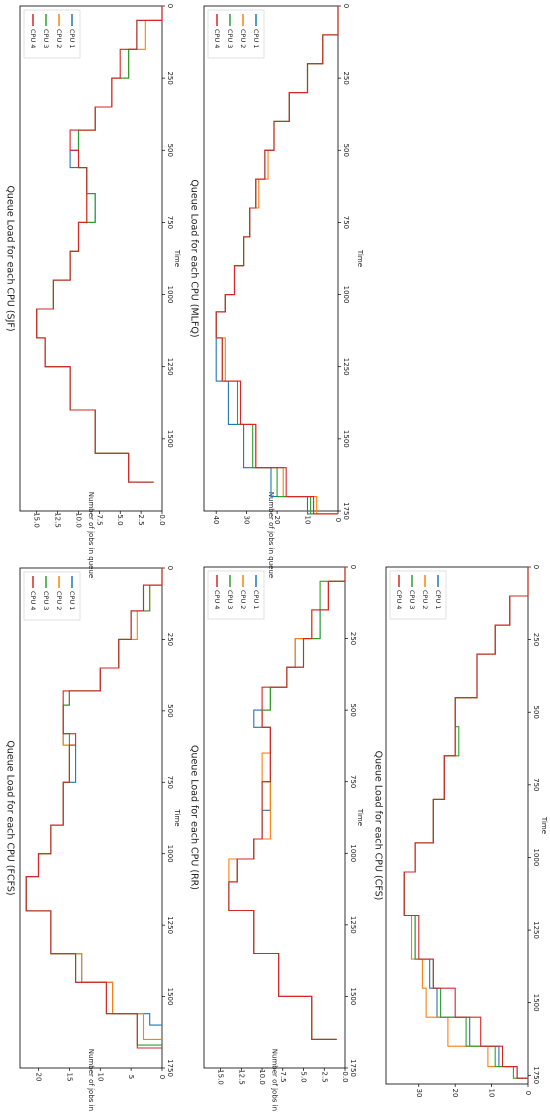 This screenshot has width=550, height=1113. What do you see at coordinates (194, 817) in the screenshot?
I see `chart-title: Queue Load for each CPU (RR)` at bounding box center [194, 817].